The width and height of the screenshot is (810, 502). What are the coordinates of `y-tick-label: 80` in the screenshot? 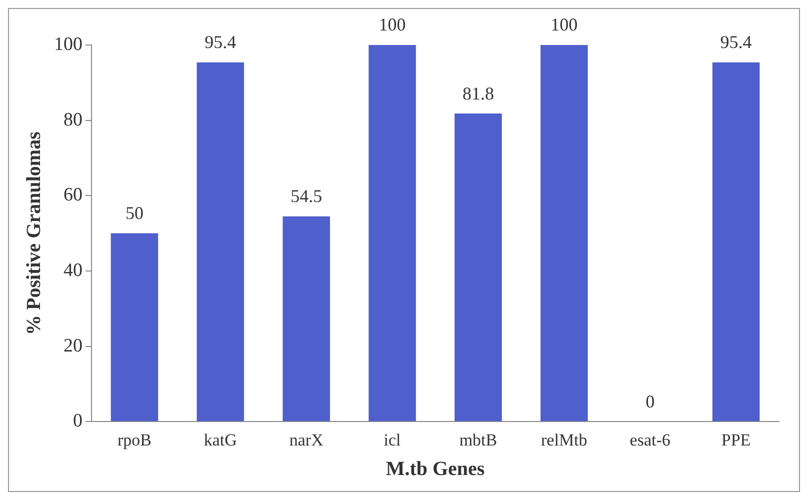 It's located at (73, 119).